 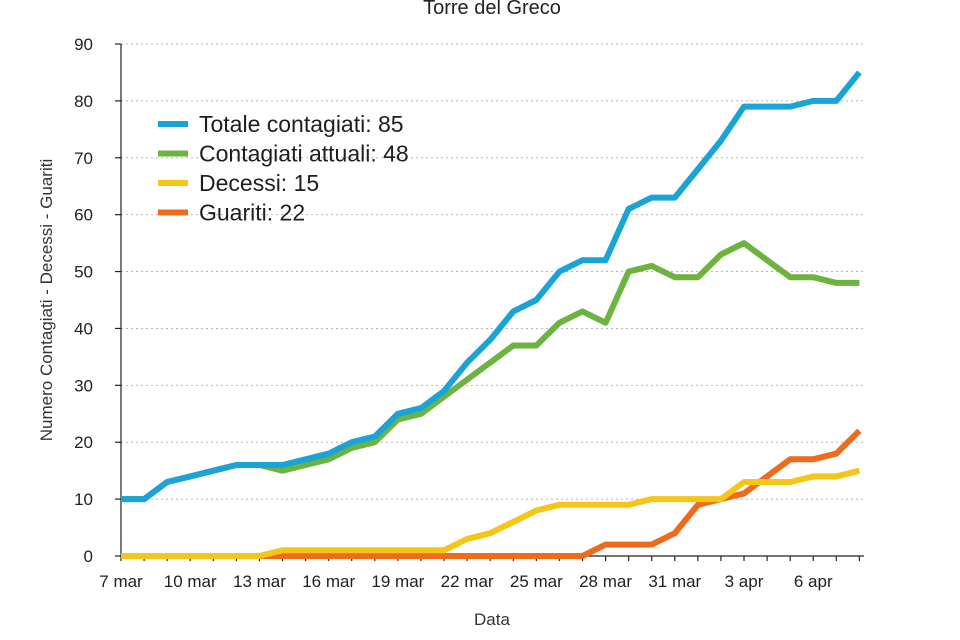 I want to click on x-tick-label-1: 10 mar, so click(x=190, y=581).